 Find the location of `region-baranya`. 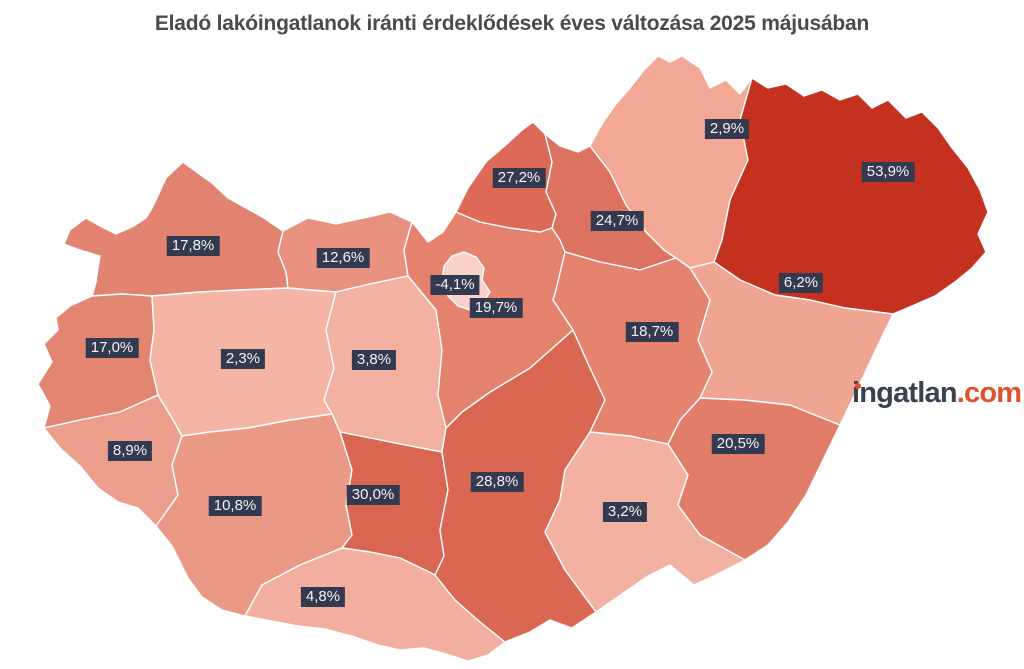

region-baranya is located at coordinates (375, 604).